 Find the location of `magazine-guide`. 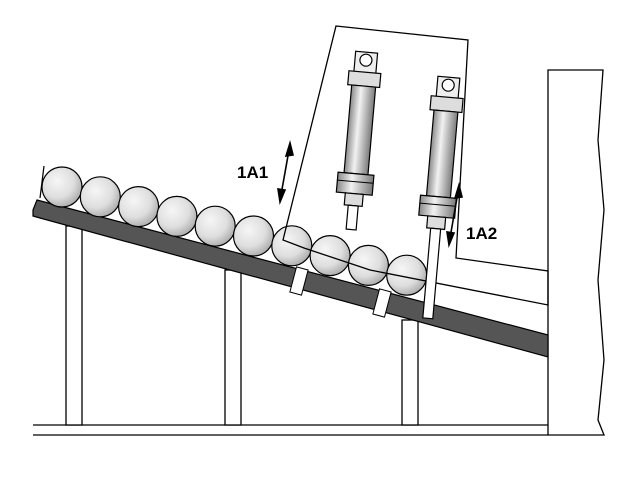

magazine-guide is located at coordinates (42, 182).